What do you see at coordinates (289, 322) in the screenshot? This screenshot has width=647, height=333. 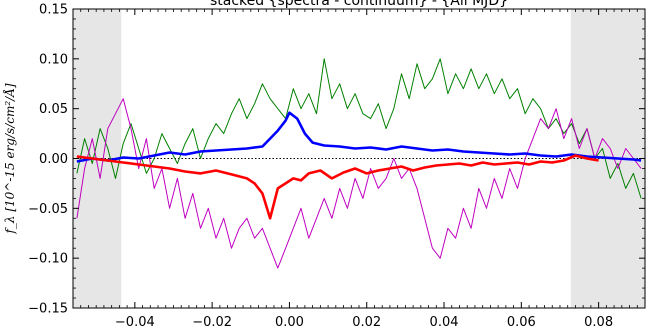 I see `x-tick-label: 0.00` at bounding box center [289, 322].